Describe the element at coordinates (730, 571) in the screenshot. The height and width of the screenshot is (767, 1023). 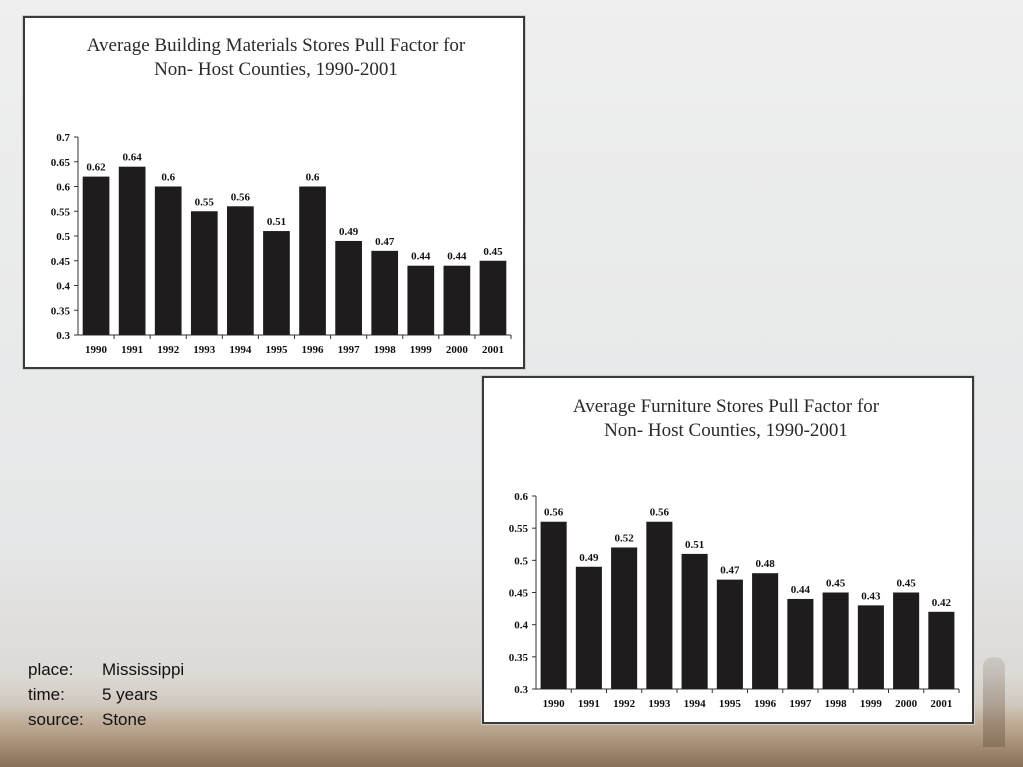
I see `data-label-1995: 0.47` at that location.